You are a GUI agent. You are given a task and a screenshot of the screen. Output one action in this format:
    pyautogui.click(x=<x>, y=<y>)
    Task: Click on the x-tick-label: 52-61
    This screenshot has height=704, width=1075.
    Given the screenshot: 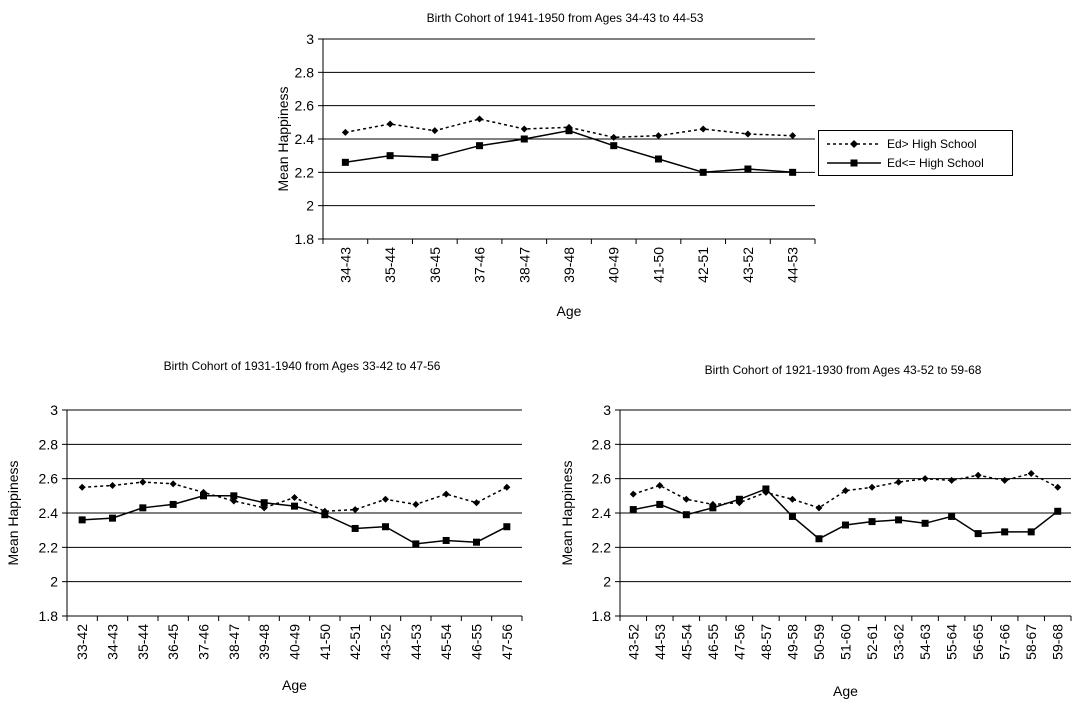 What is the action you would take?
    pyautogui.click(x=872, y=642)
    